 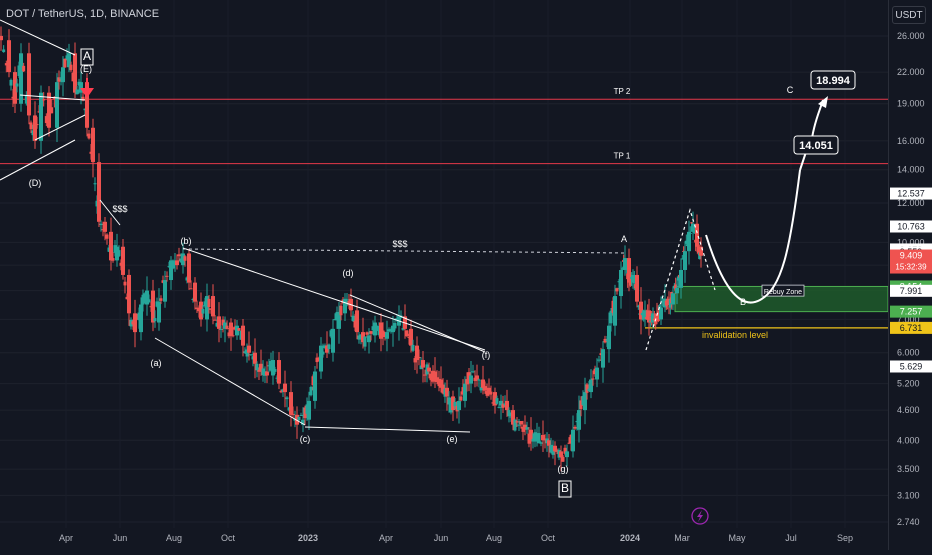 I want to click on y-tick-label: 4.600, so click(x=908, y=410).